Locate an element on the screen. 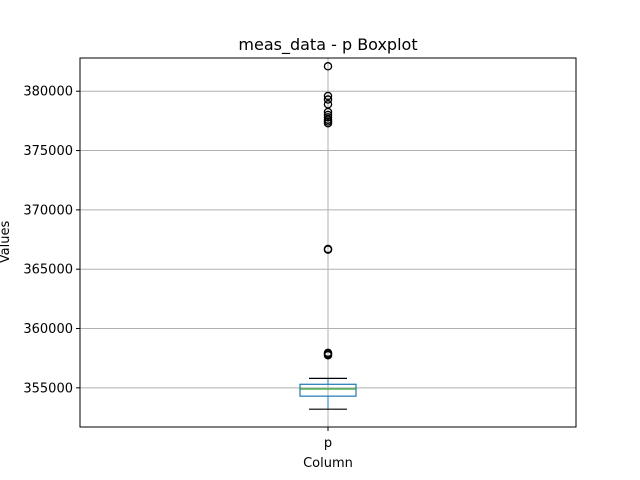 The height and width of the screenshot is (480, 640). box-plots is located at coordinates (328, 236).